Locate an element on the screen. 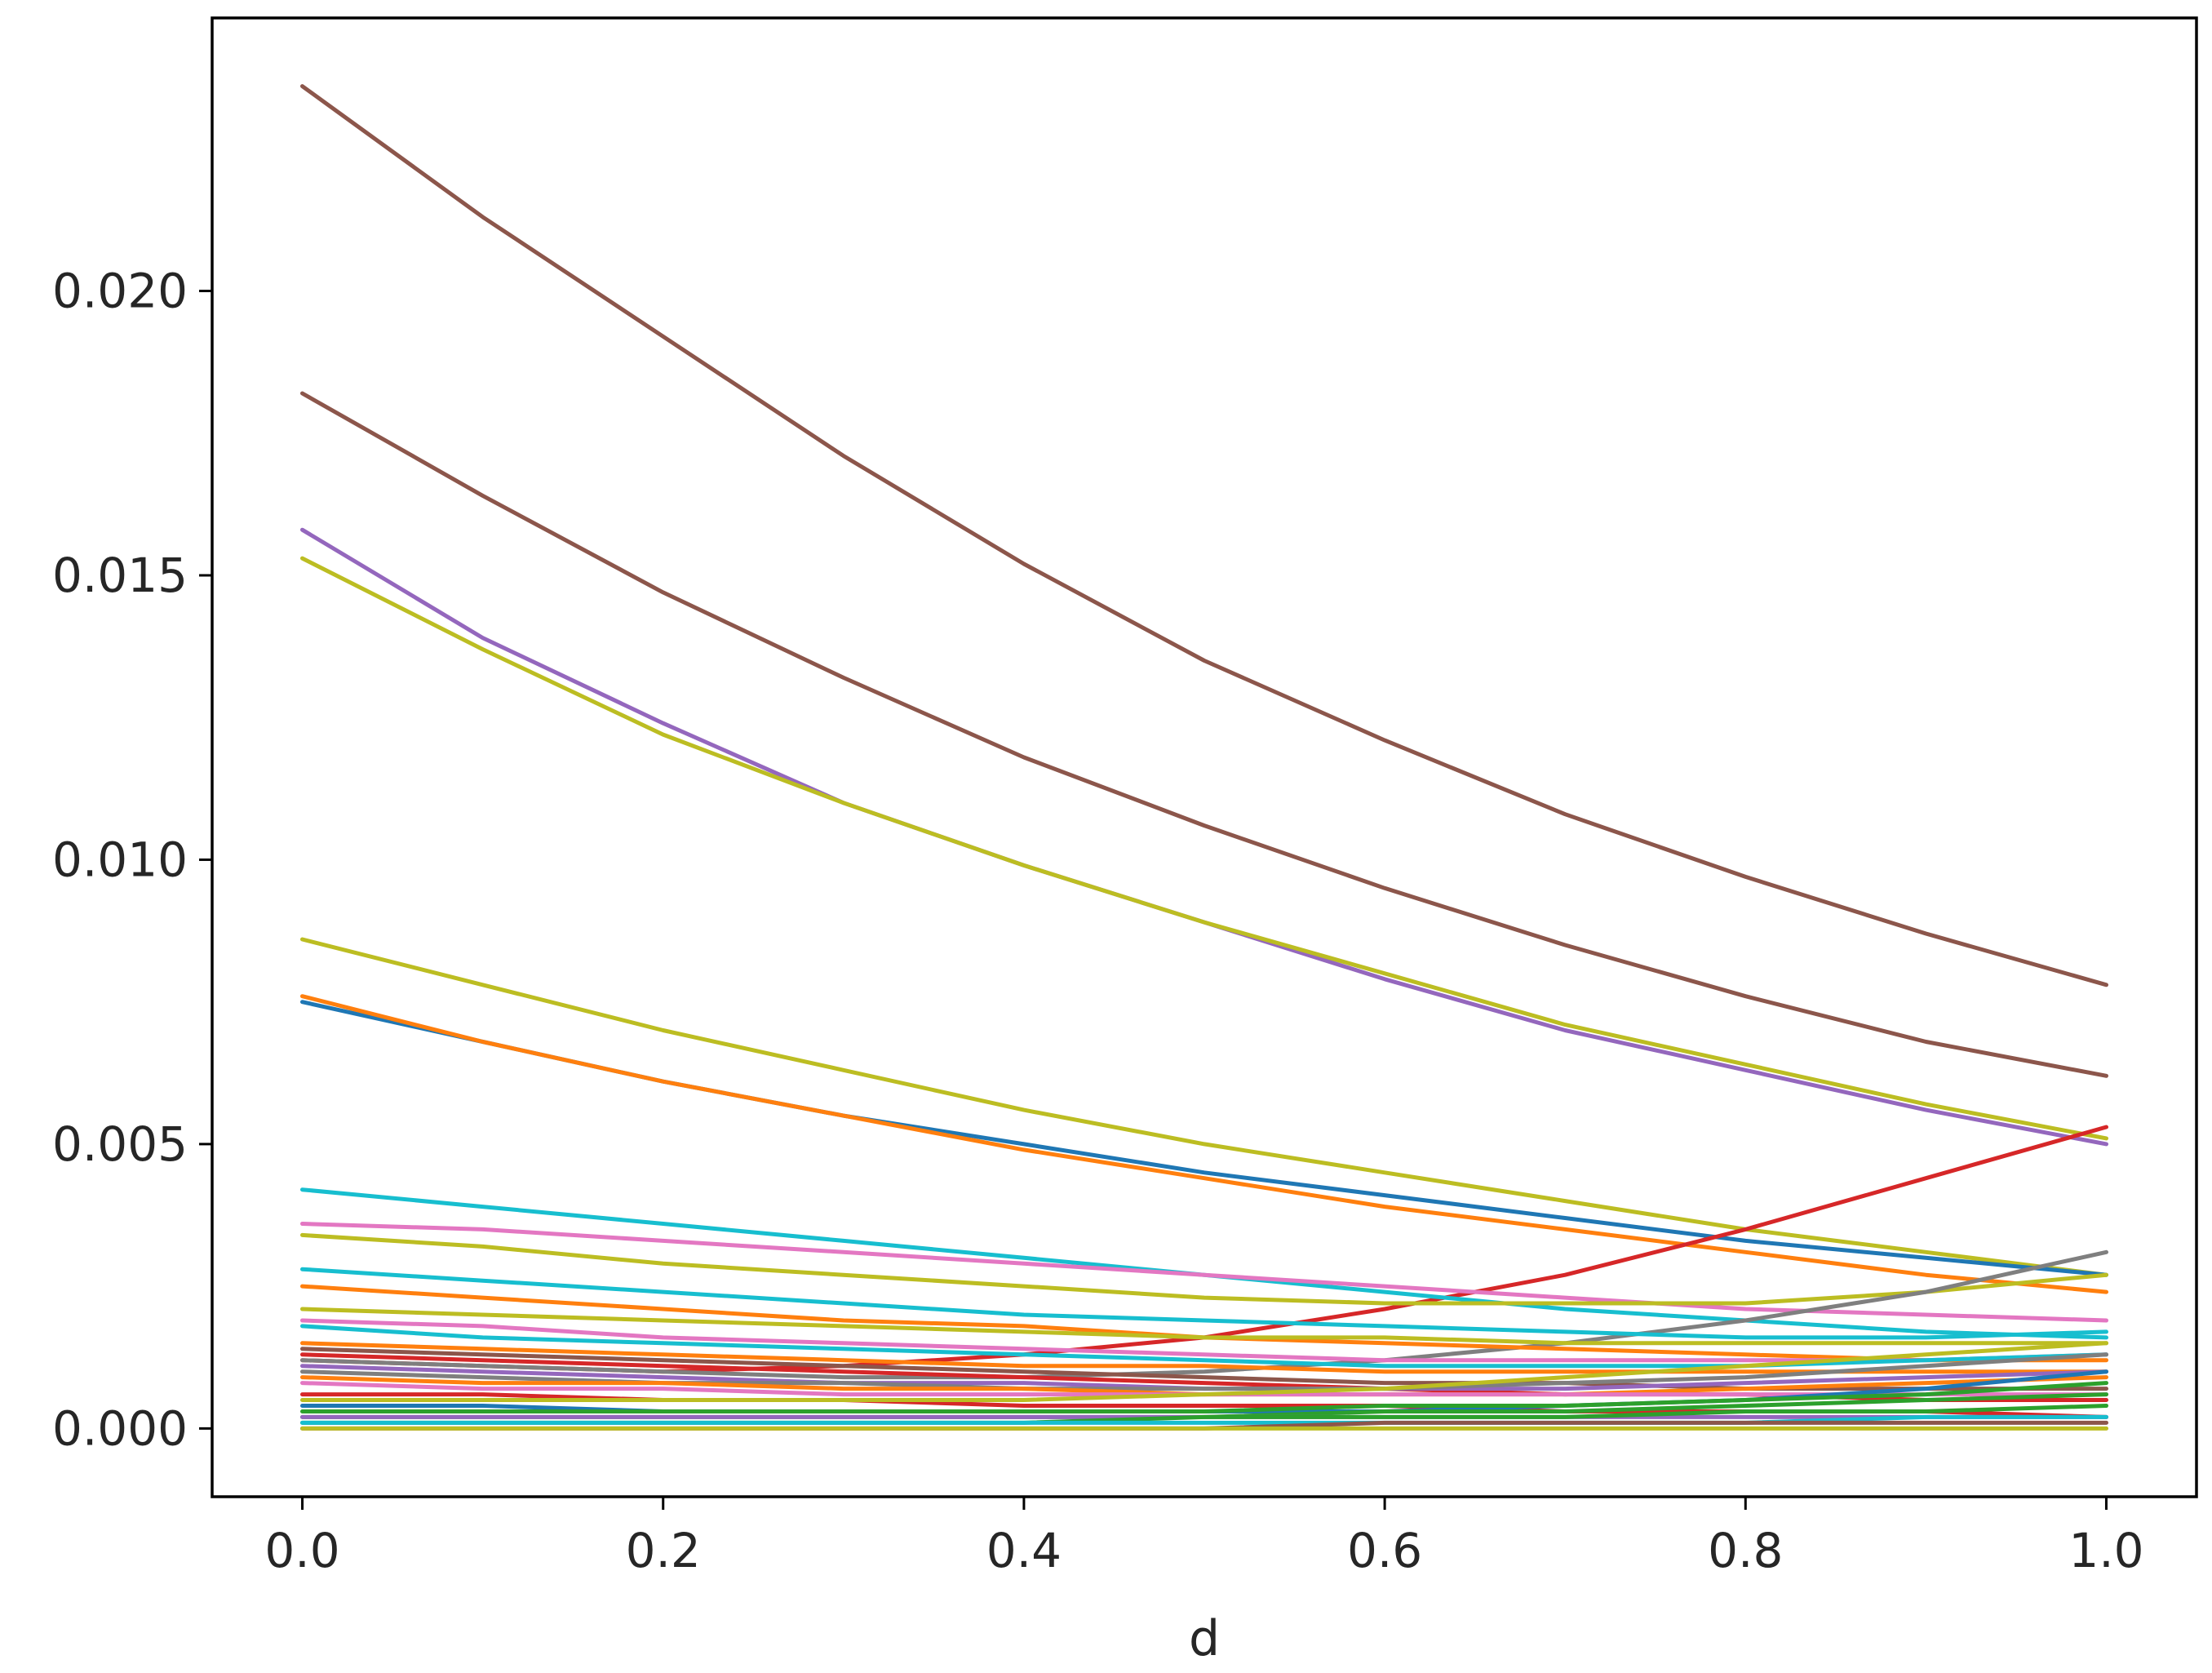  y-tick-label: 0.000 is located at coordinates (120, 1428).